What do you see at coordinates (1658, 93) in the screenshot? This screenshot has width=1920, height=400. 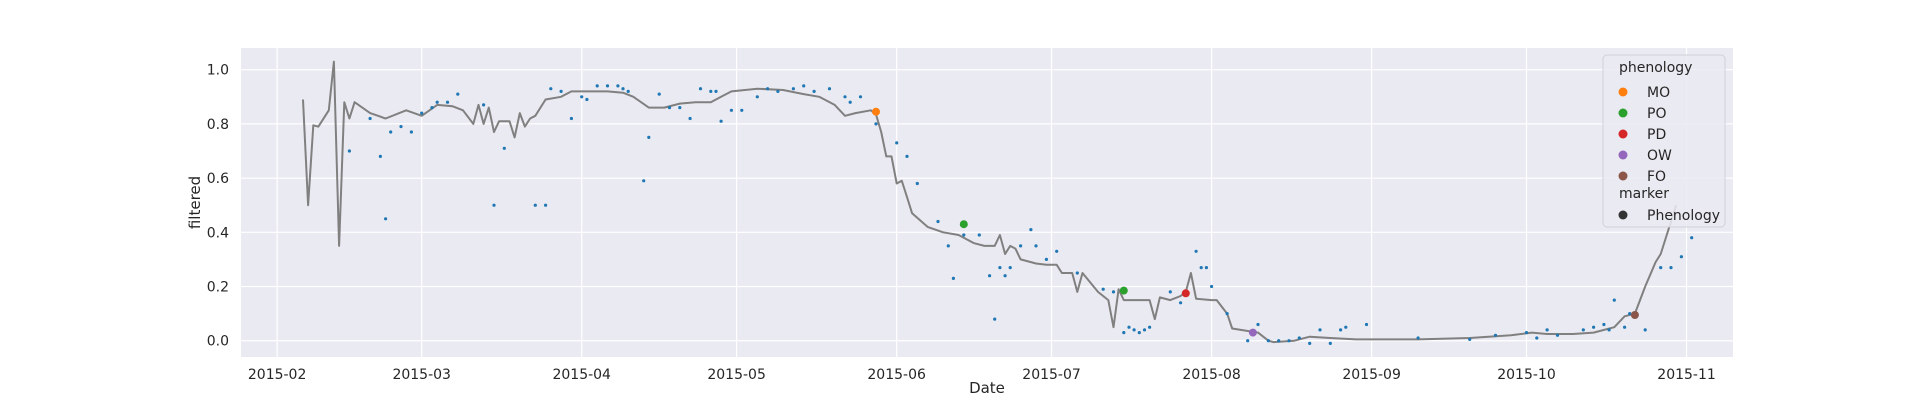 I see `legend-label-mo: MO` at bounding box center [1658, 93].